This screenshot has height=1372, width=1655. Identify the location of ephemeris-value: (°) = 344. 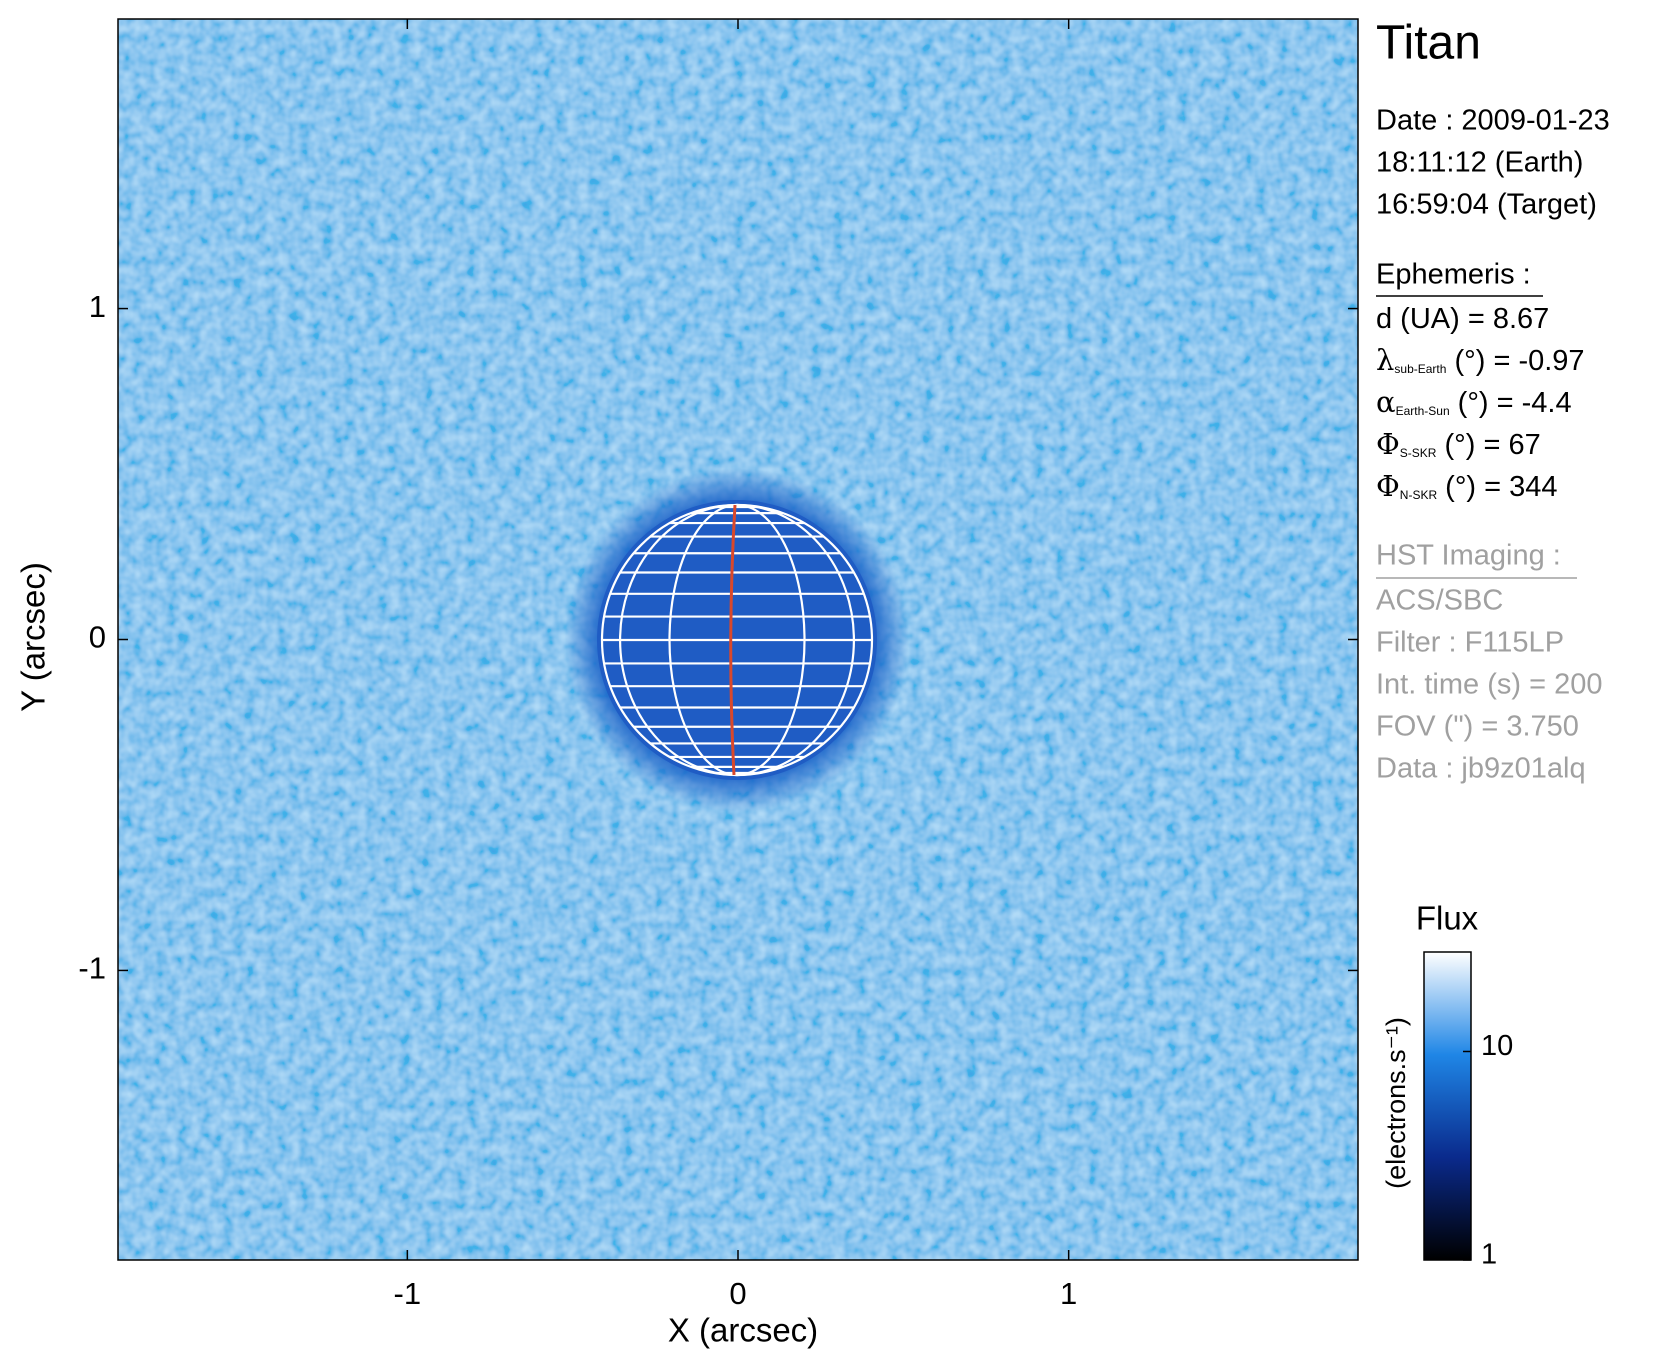
(1497, 487).